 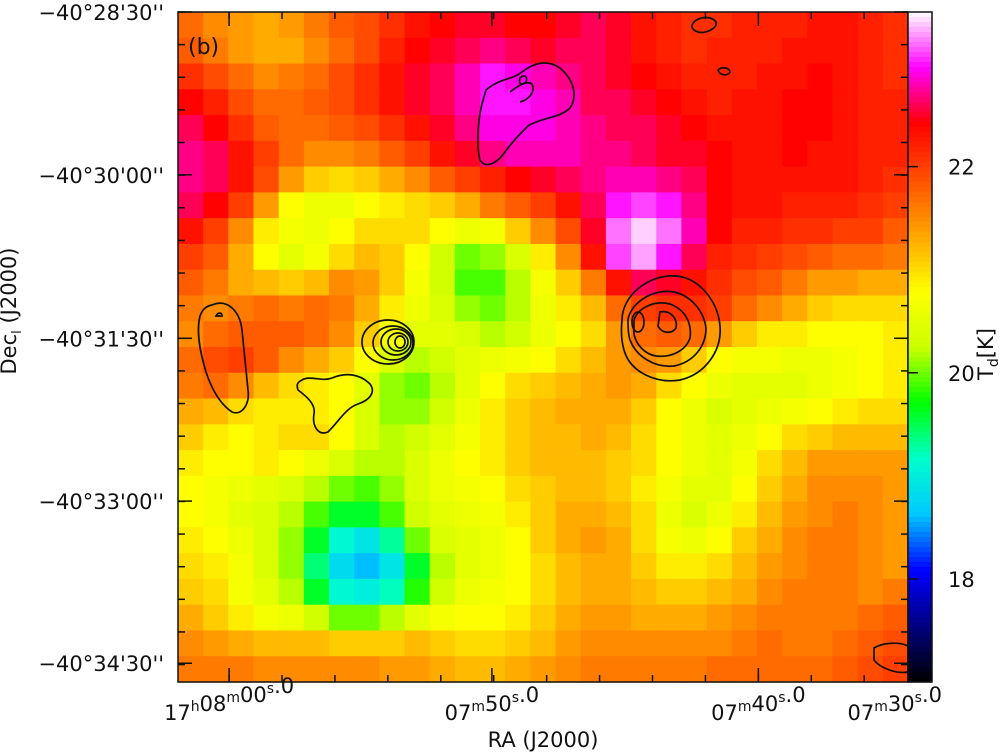 I want to click on y-tick-label: −40°30'00'', so click(x=101, y=176).